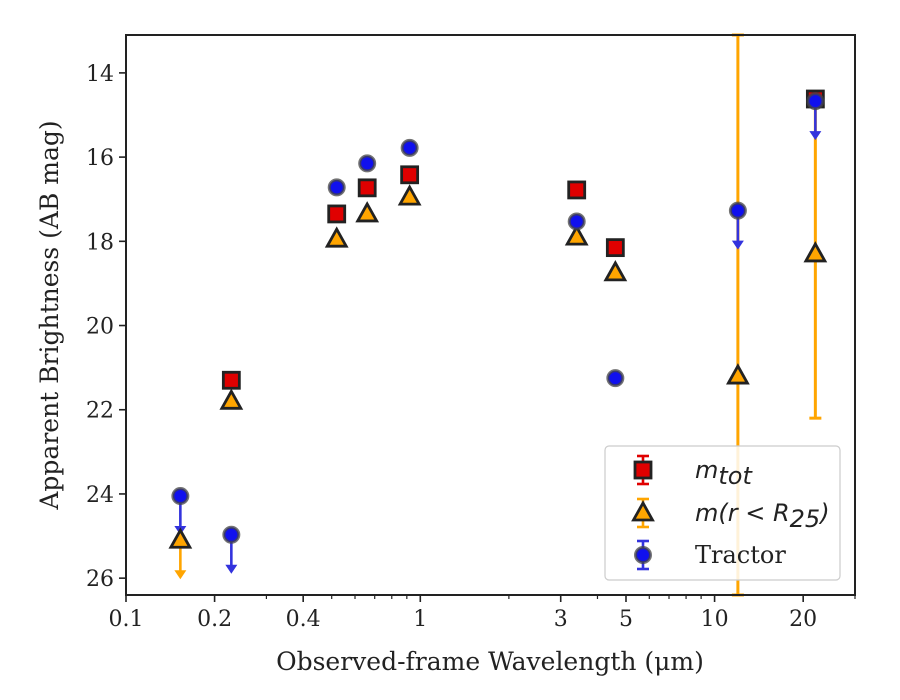  I want to click on y-tick-label: 14, so click(100, 74).